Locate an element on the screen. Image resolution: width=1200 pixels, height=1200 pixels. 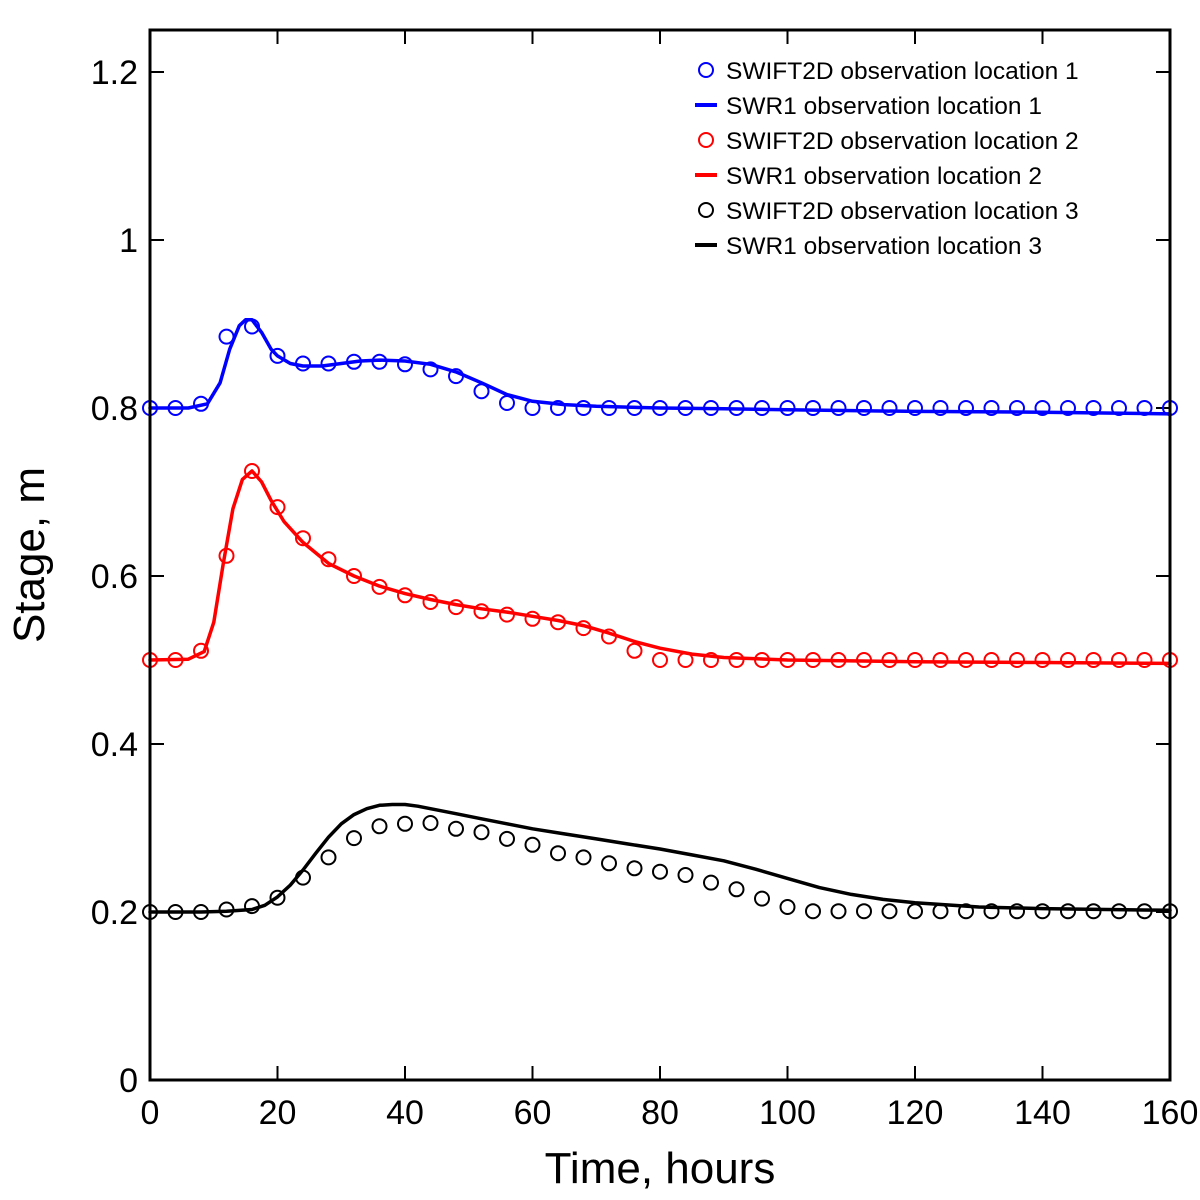
y-tick-label: 0 is located at coordinates (128, 1081).